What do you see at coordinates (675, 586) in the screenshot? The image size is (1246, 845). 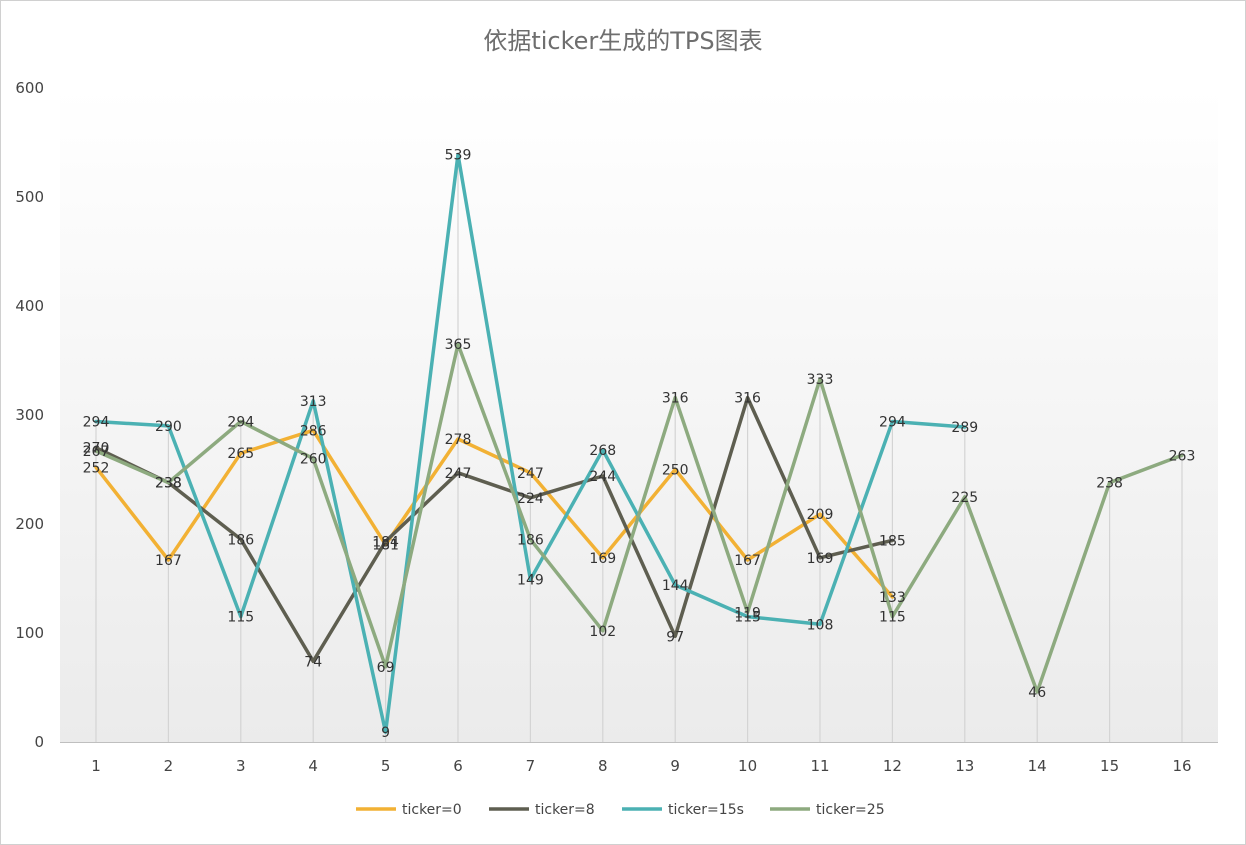 I see `data-label: 144` at bounding box center [675, 586].